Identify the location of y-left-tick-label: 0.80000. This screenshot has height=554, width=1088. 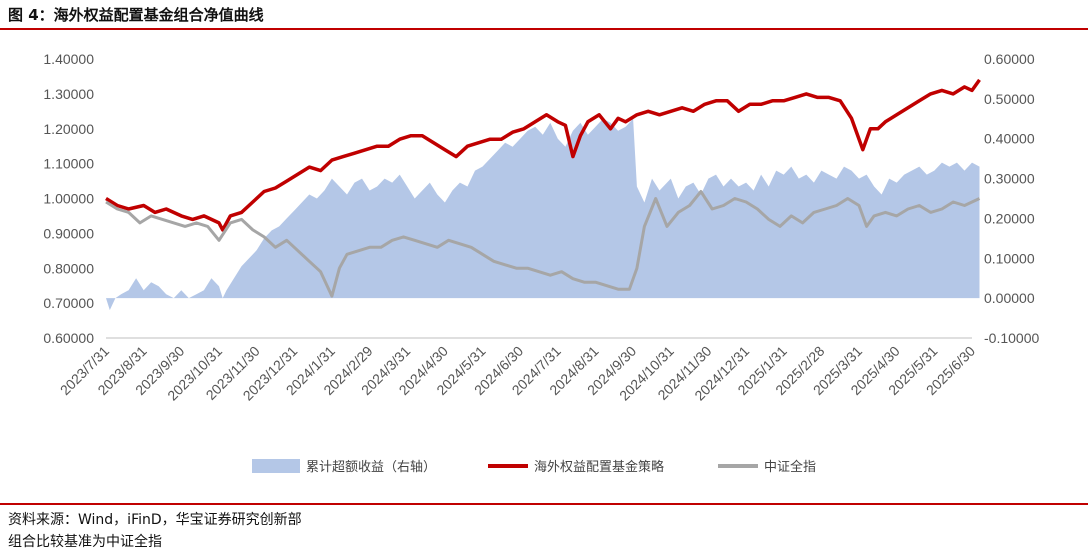
(68, 268).